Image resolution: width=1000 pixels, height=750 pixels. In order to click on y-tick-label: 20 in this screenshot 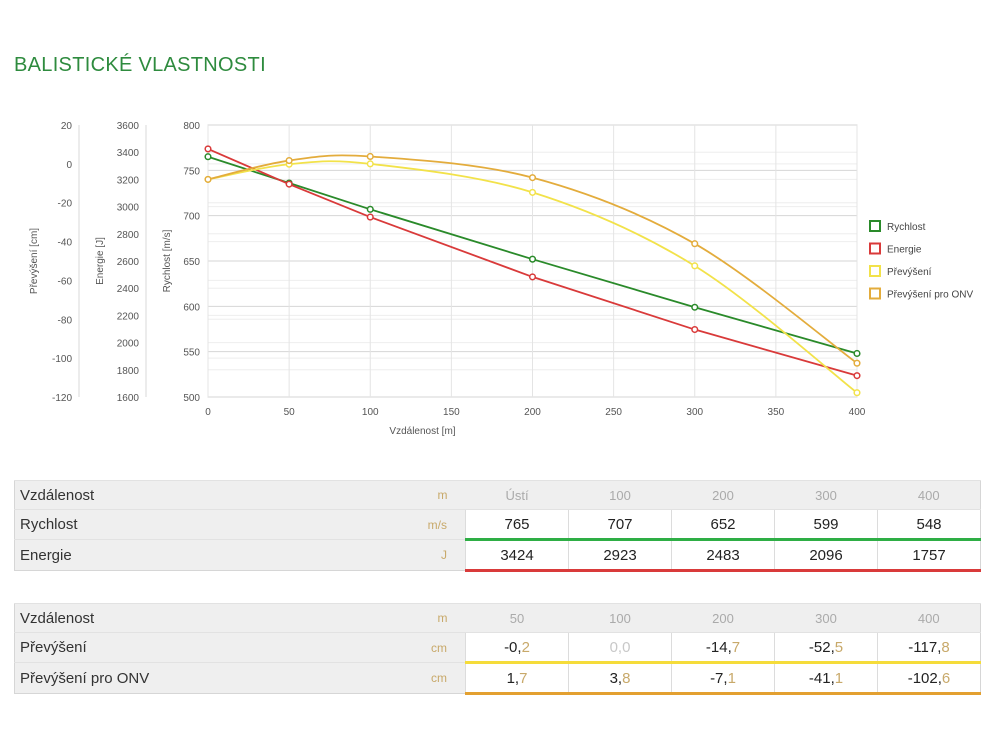, I will do `click(67, 126)`.